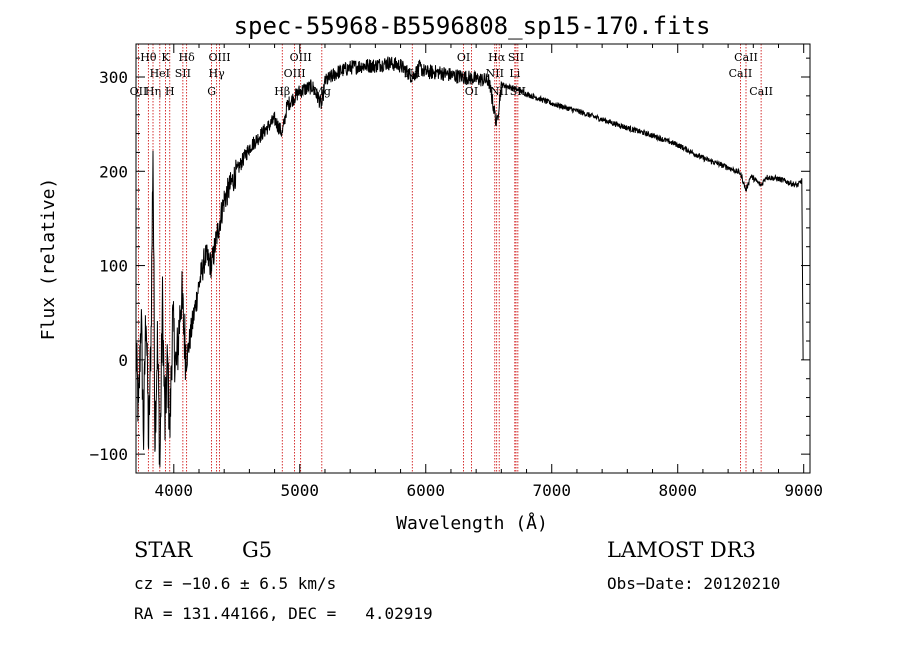 The height and width of the screenshot is (649, 900). I want to click on survey-name: LAMOST DR3, so click(681, 550).